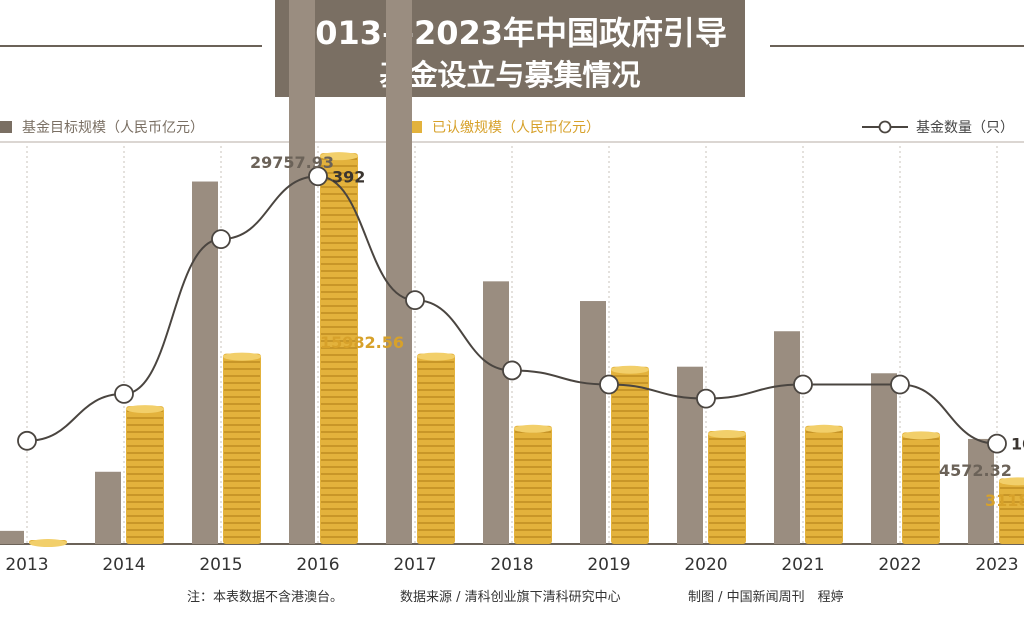 The image size is (1024, 617). What do you see at coordinates (997, 443) in the screenshot?
I see `point-count-2023` at bounding box center [997, 443].